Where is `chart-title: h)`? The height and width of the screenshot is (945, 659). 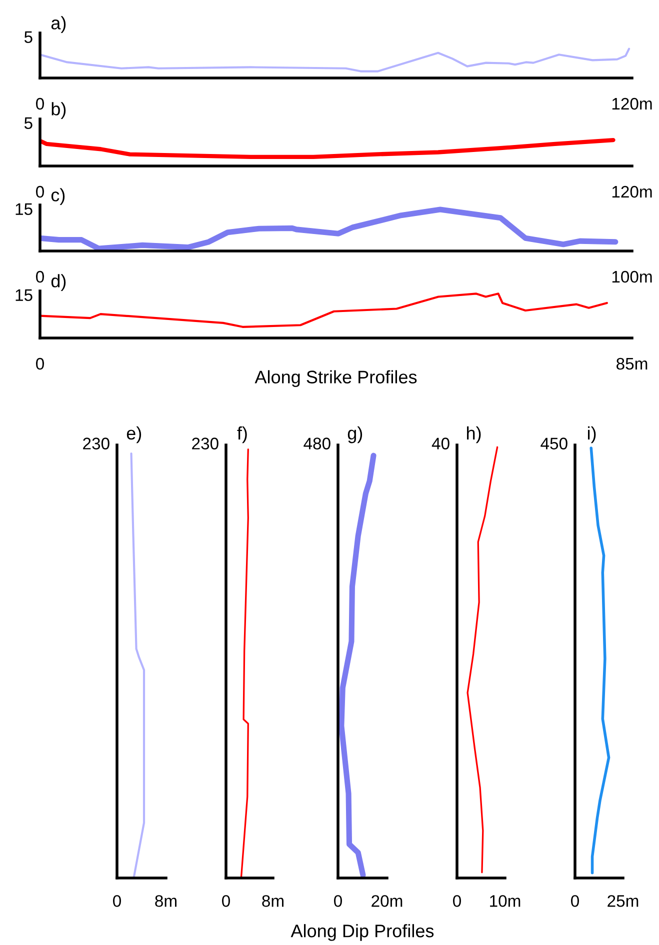 chart-title: h) is located at coordinates (474, 435).